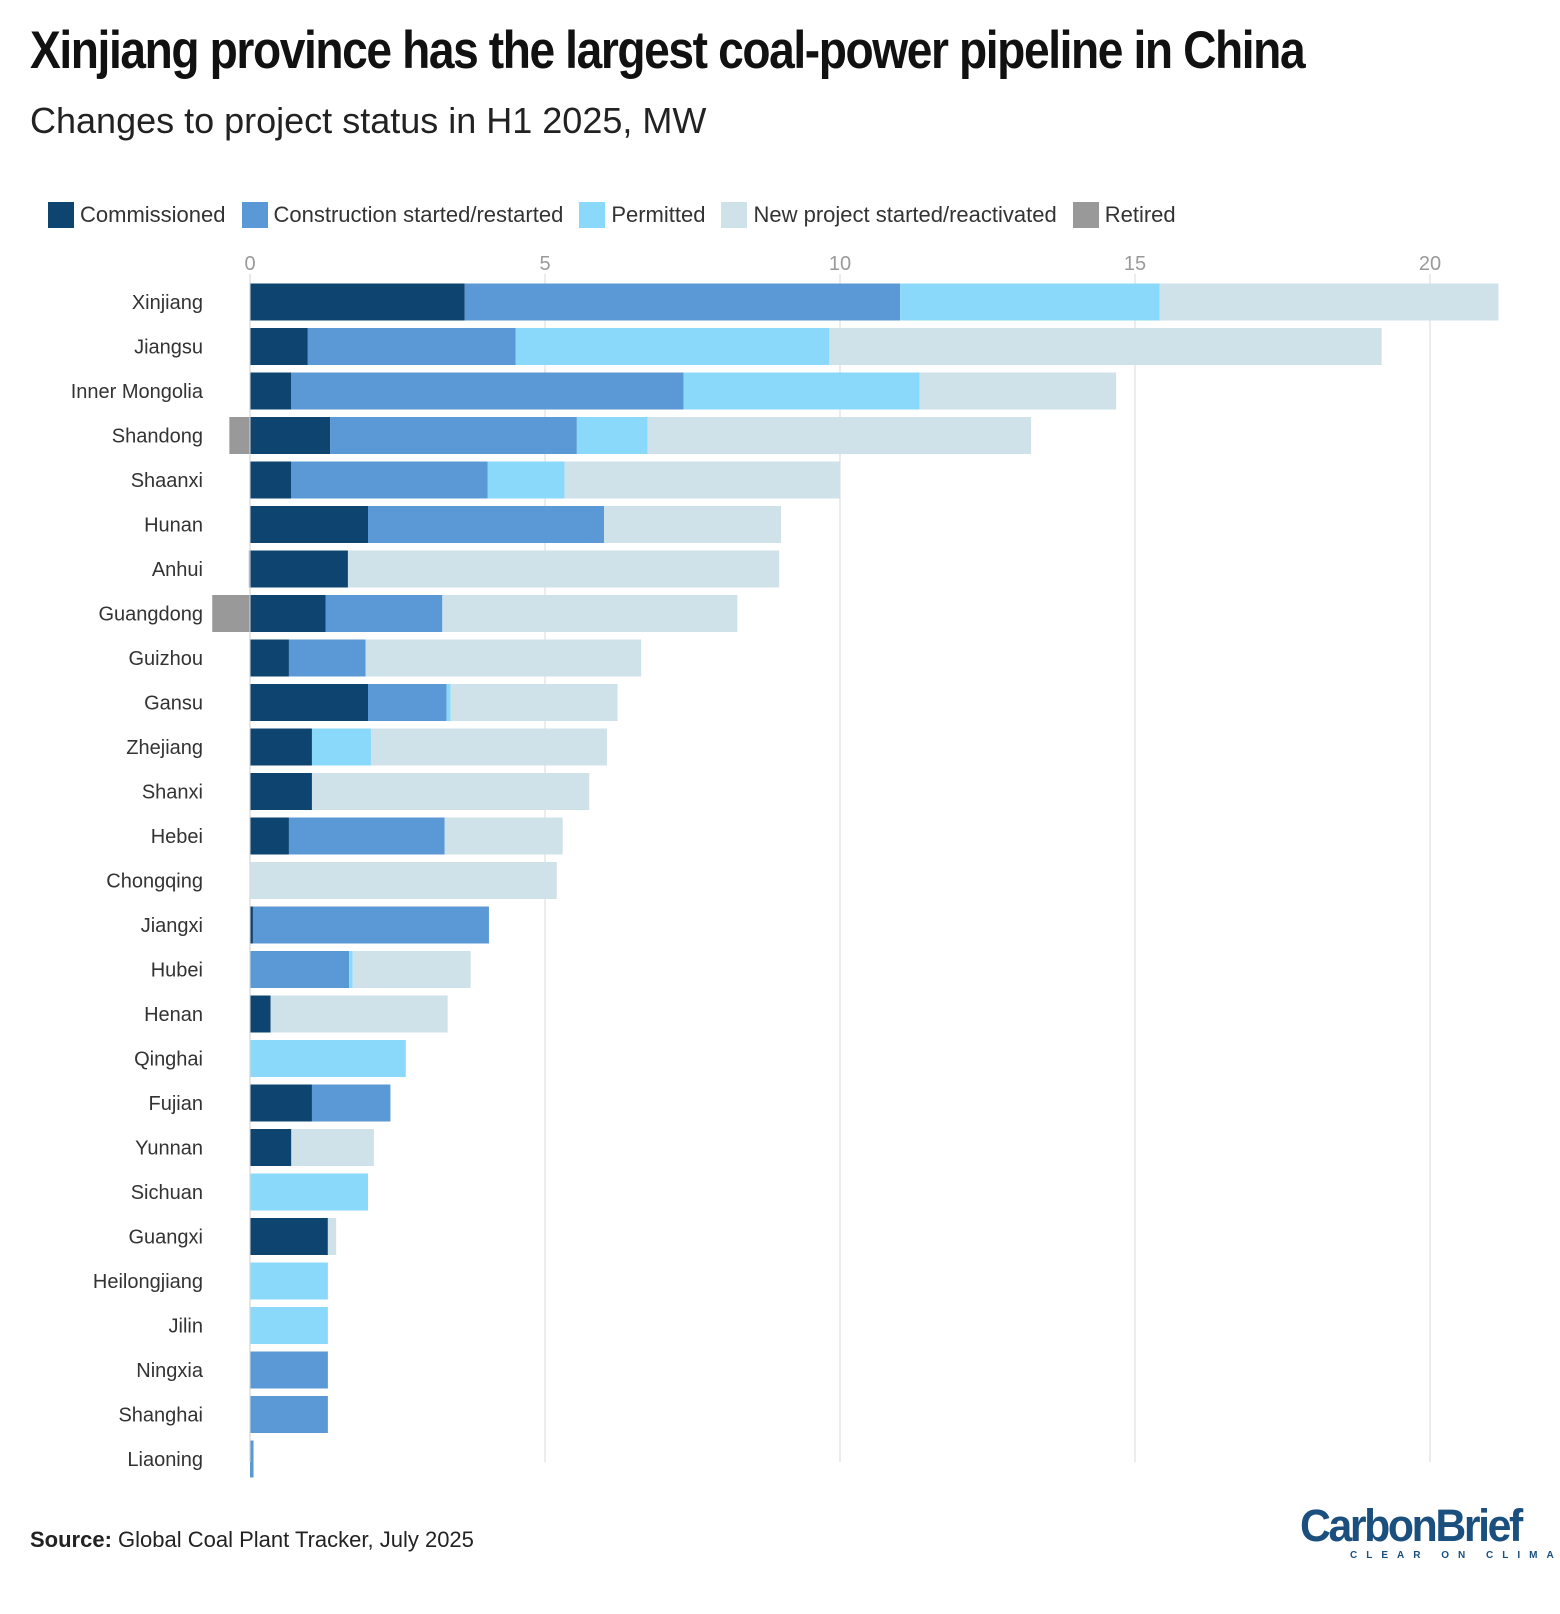 This screenshot has width=1560, height=1614. I want to click on x-tick-label: 5, so click(544, 264).